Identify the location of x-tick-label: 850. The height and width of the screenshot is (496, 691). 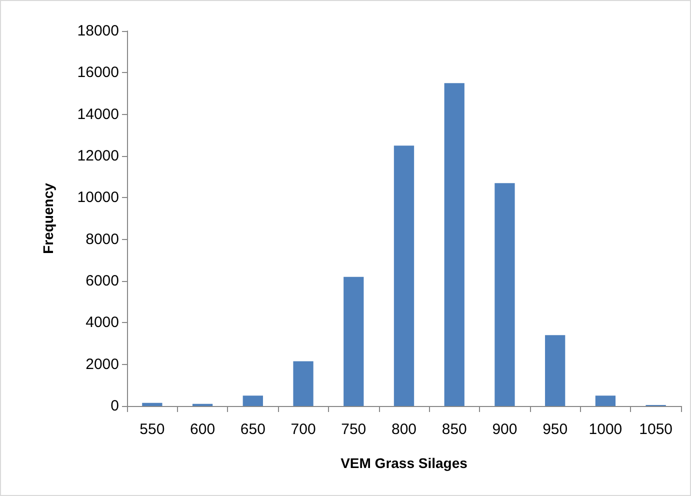
(454, 429).